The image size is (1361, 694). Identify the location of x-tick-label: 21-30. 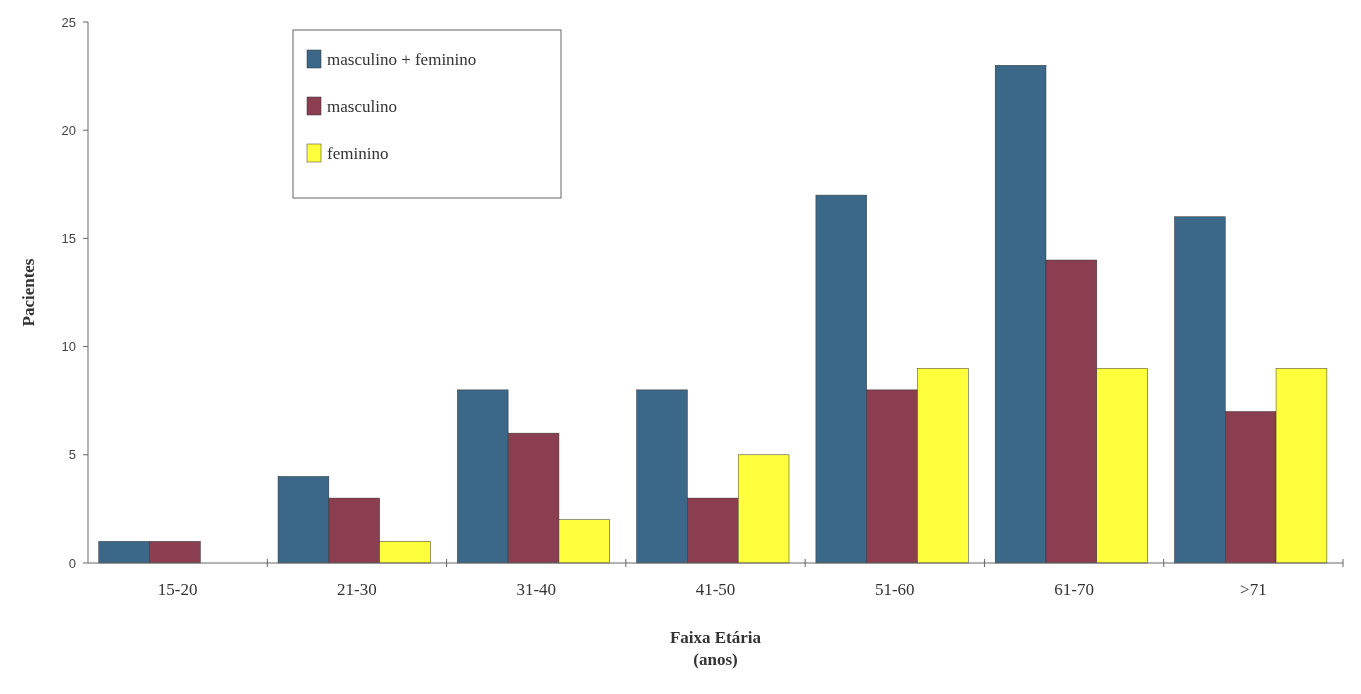
(357, 589).